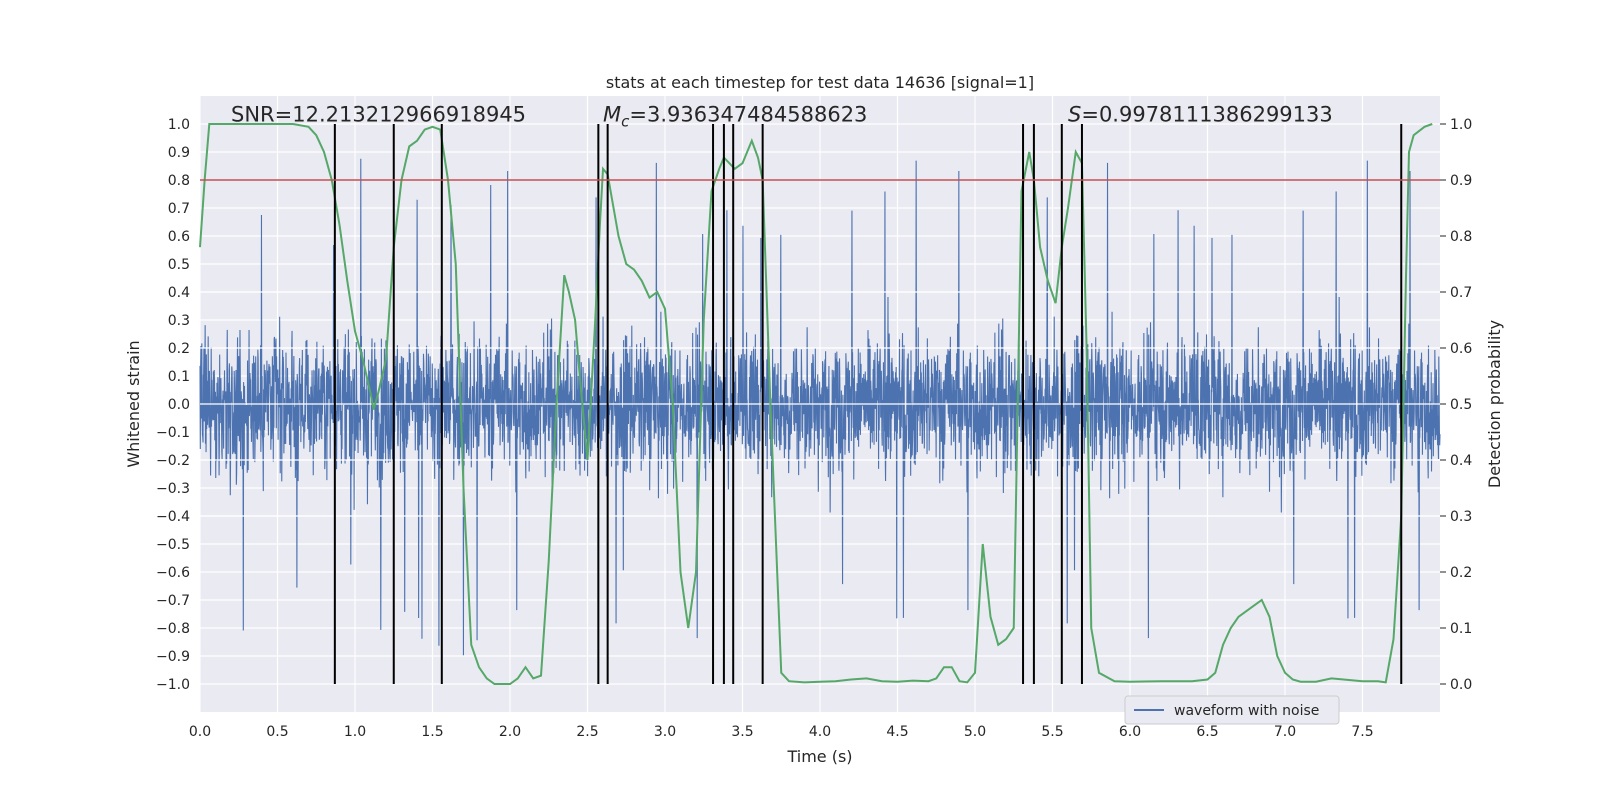  What do you see at coordinates (897, 732) in the screenshot?
I see `x-tick-label: 4.5` at bounding box center [897, 732].